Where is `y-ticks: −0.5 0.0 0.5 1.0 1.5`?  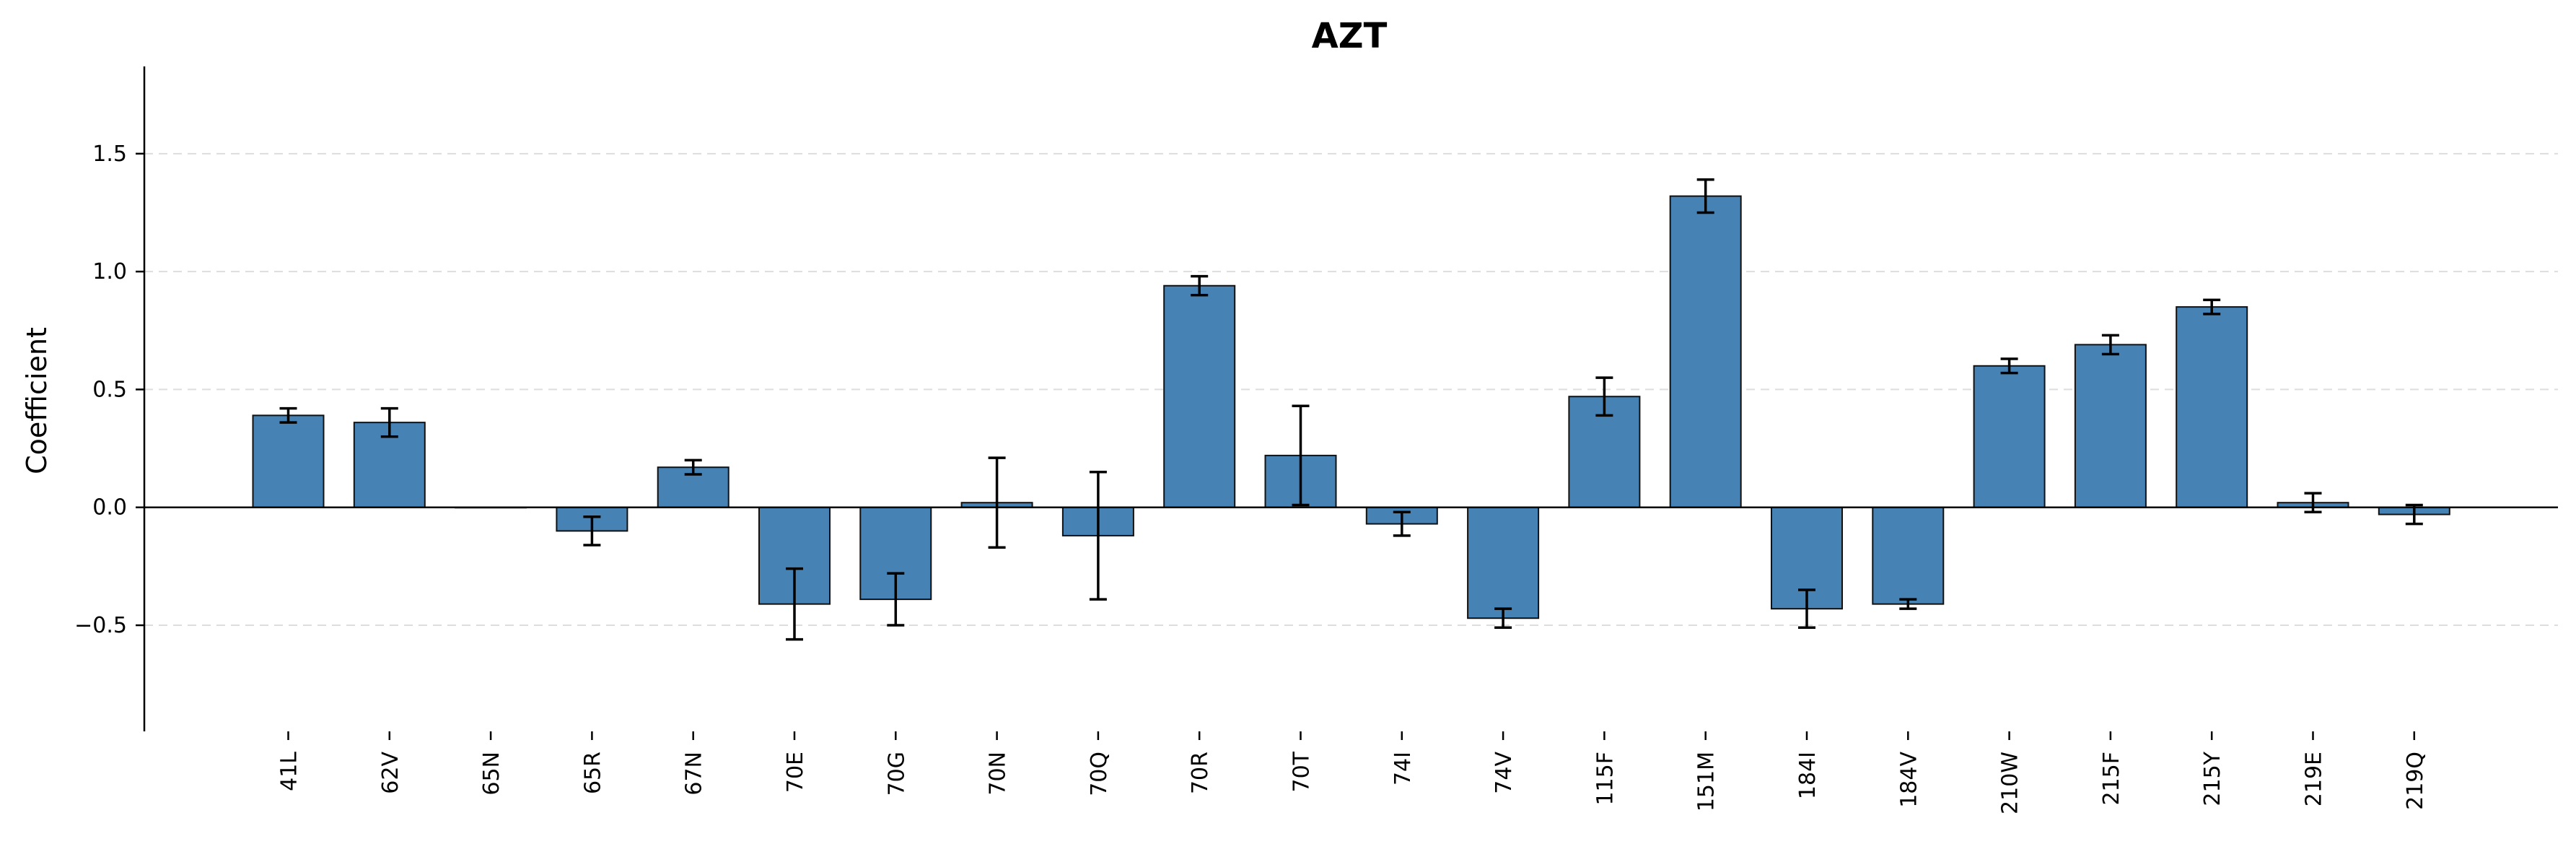 y-ticks: −0.5 0.0 0.5 1.0 1.5 is located at coordinates (109, 390).